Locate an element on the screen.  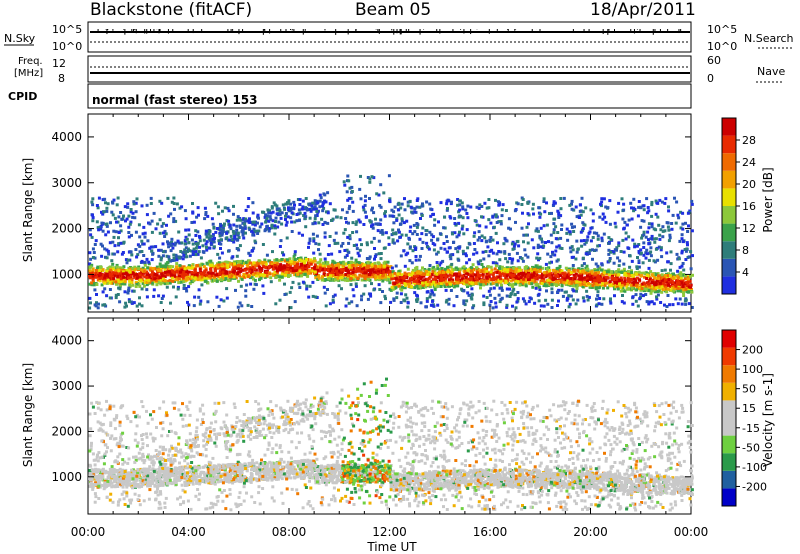
sky-left-label: N.Sky is located at coordinates (20, 38).